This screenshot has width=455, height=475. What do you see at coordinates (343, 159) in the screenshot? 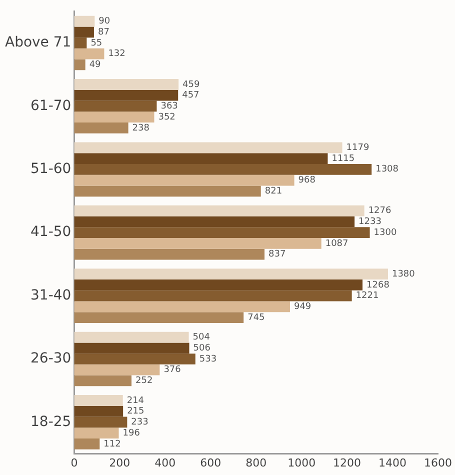
I see `data-label: 1115` at bounding box center [343, 159].